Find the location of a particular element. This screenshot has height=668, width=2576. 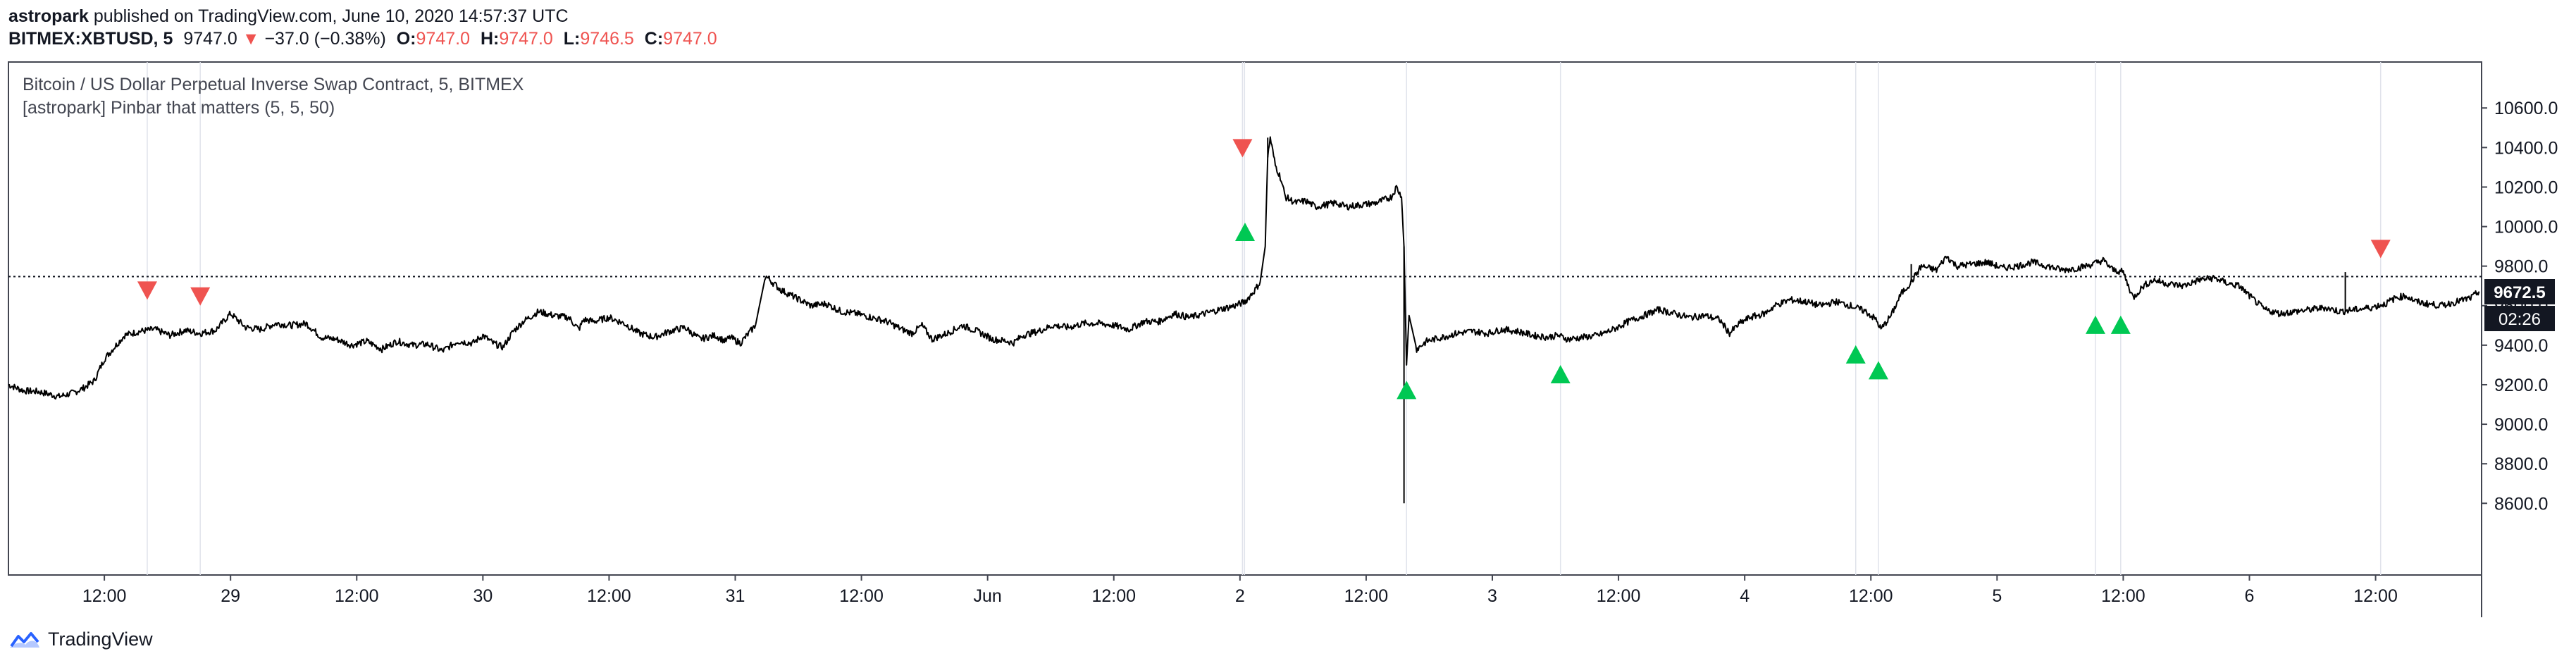

price-axis-label: 9000.0 is located at coordinates (2521, 425).